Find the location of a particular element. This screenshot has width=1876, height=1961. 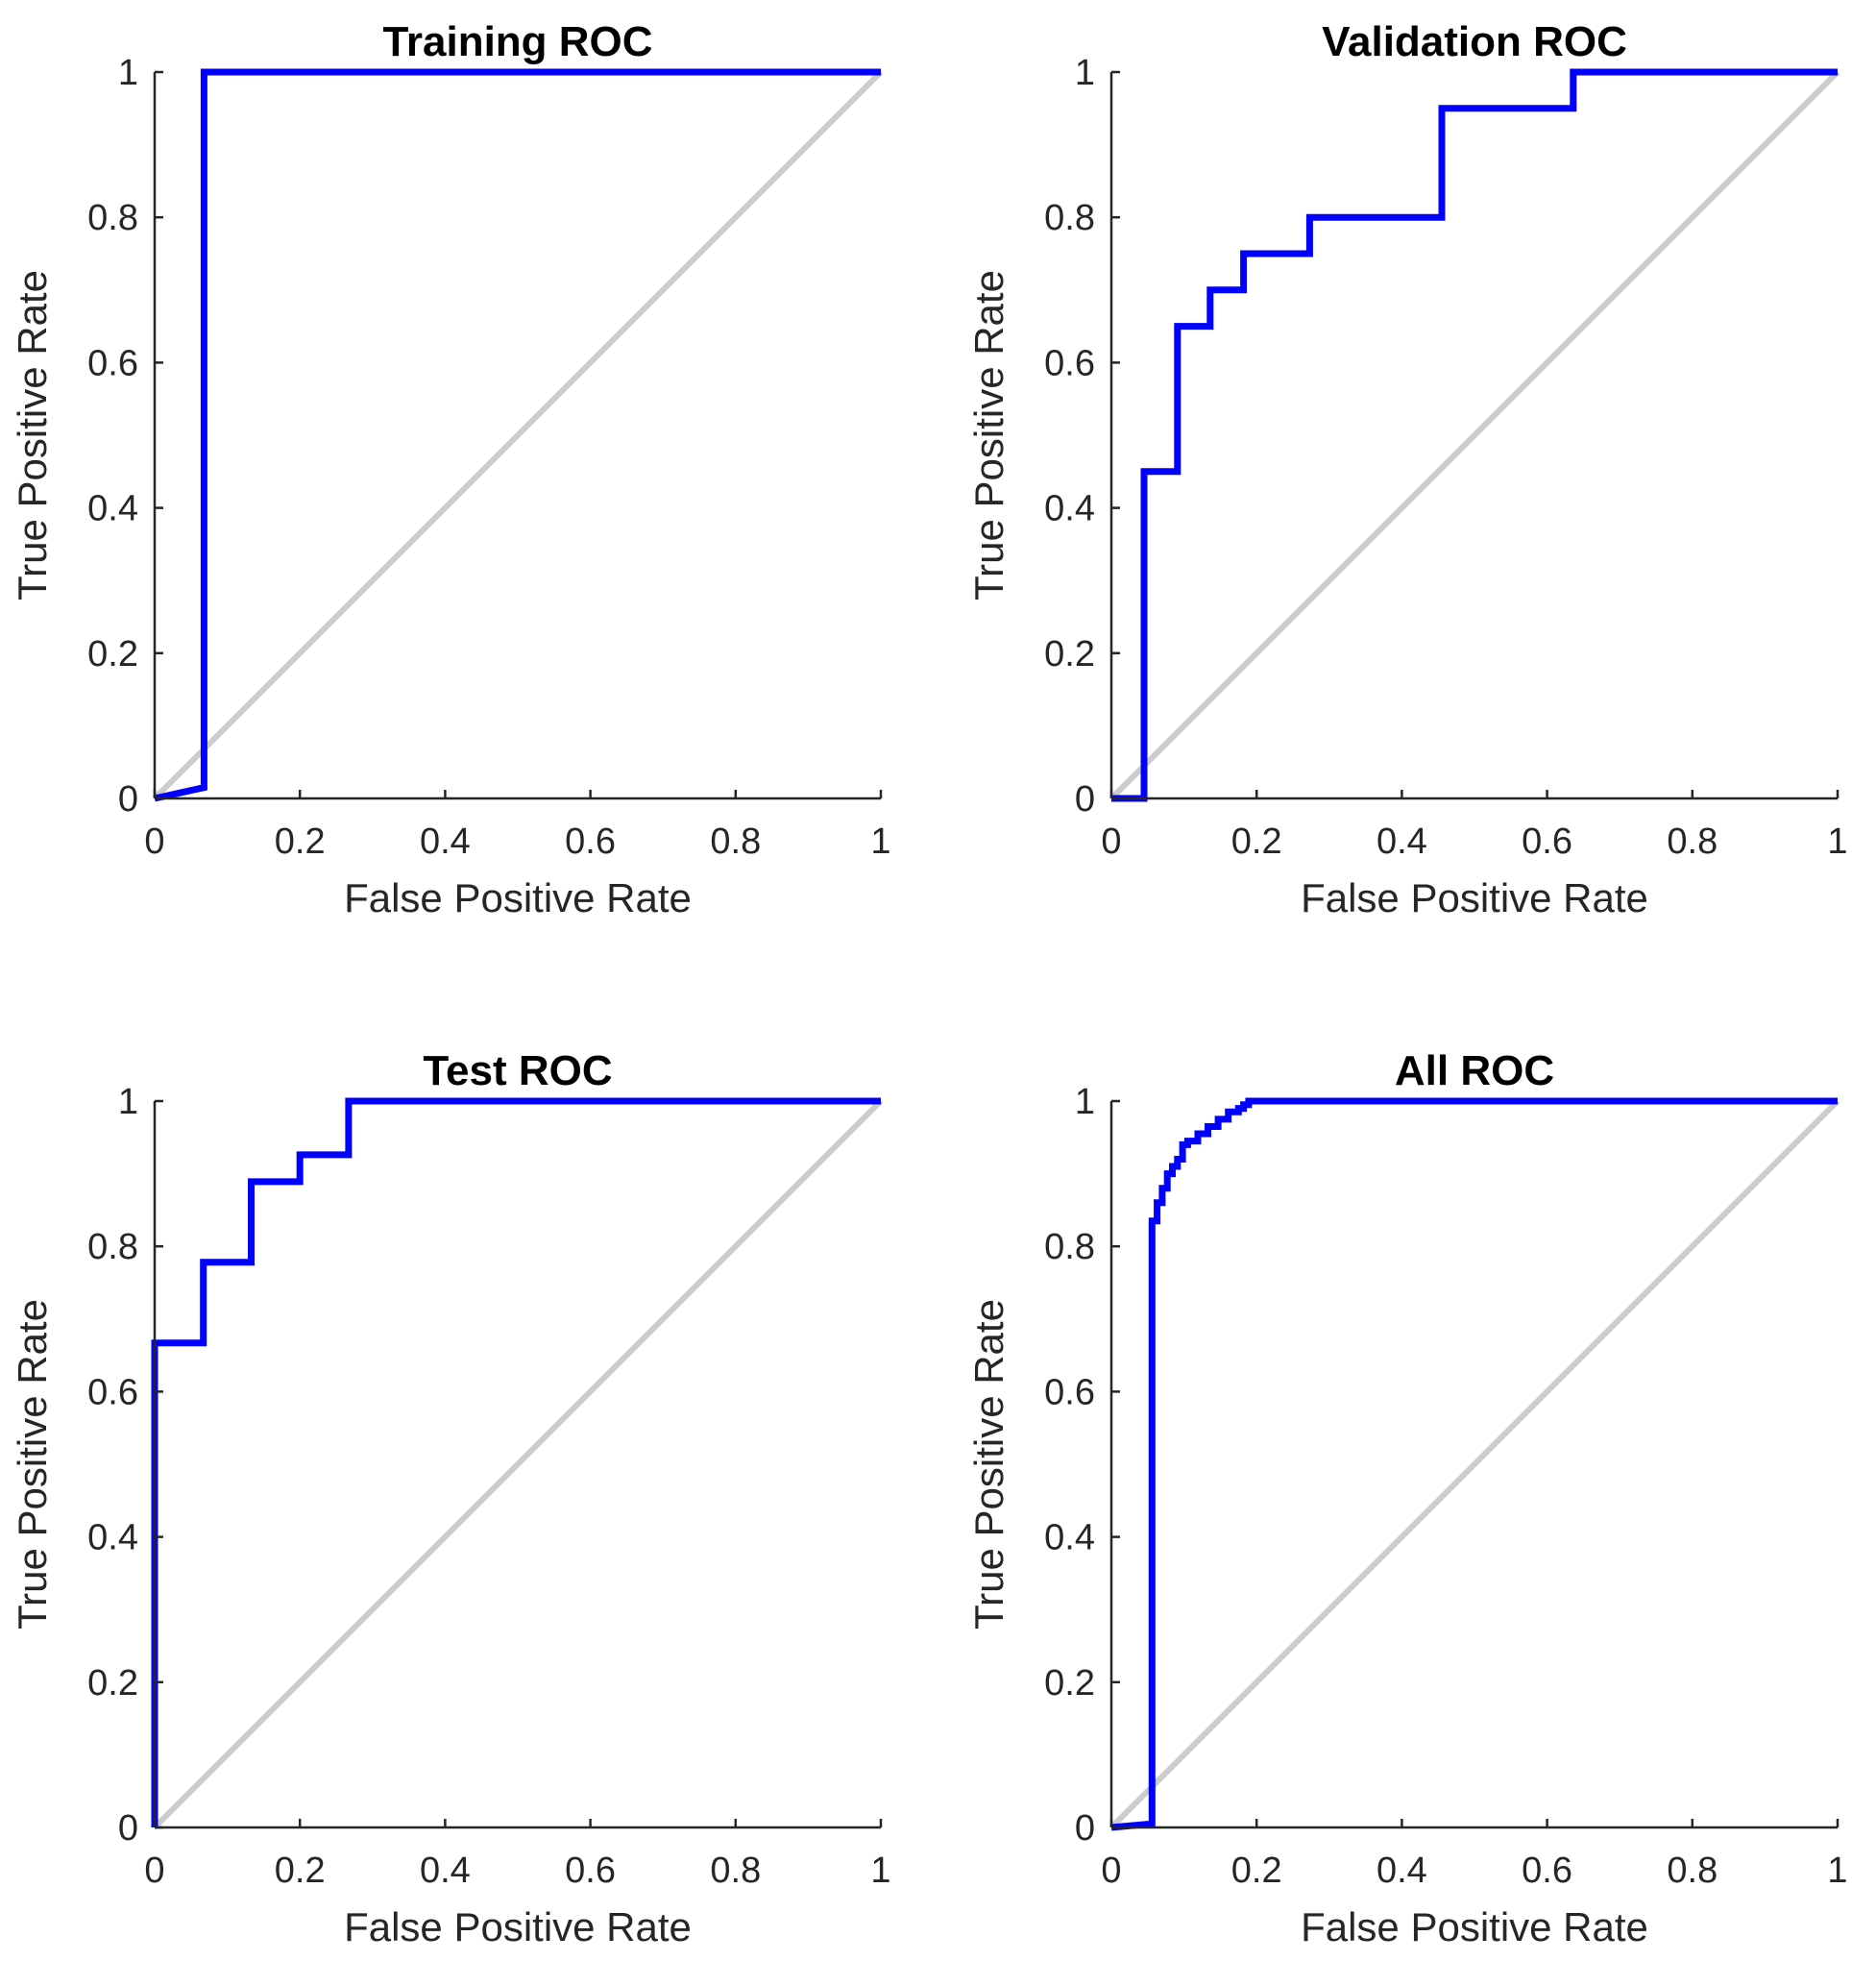

chart-title: Training ROC is located at coordinates (517, 41).